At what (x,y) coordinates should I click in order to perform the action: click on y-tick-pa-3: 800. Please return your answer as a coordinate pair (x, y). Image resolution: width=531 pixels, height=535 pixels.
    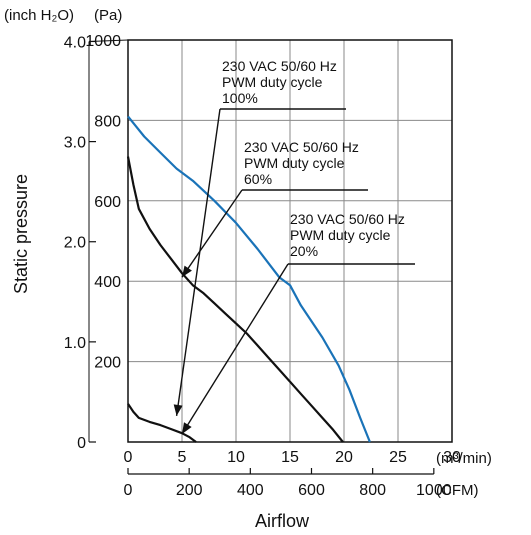
    Looking at the image, I should click on (107, 121).